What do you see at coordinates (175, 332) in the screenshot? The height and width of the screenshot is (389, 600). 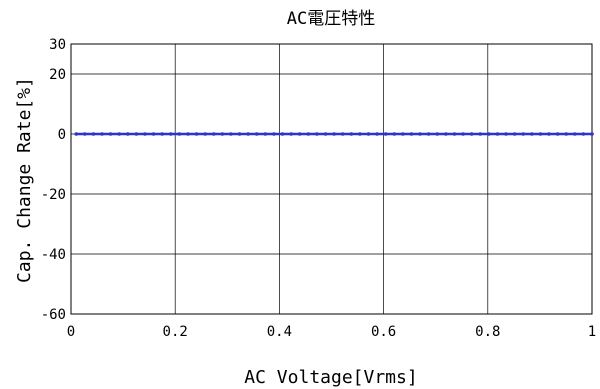 I see `x-tick-label: 0.2` at bounding box center [175, 332].